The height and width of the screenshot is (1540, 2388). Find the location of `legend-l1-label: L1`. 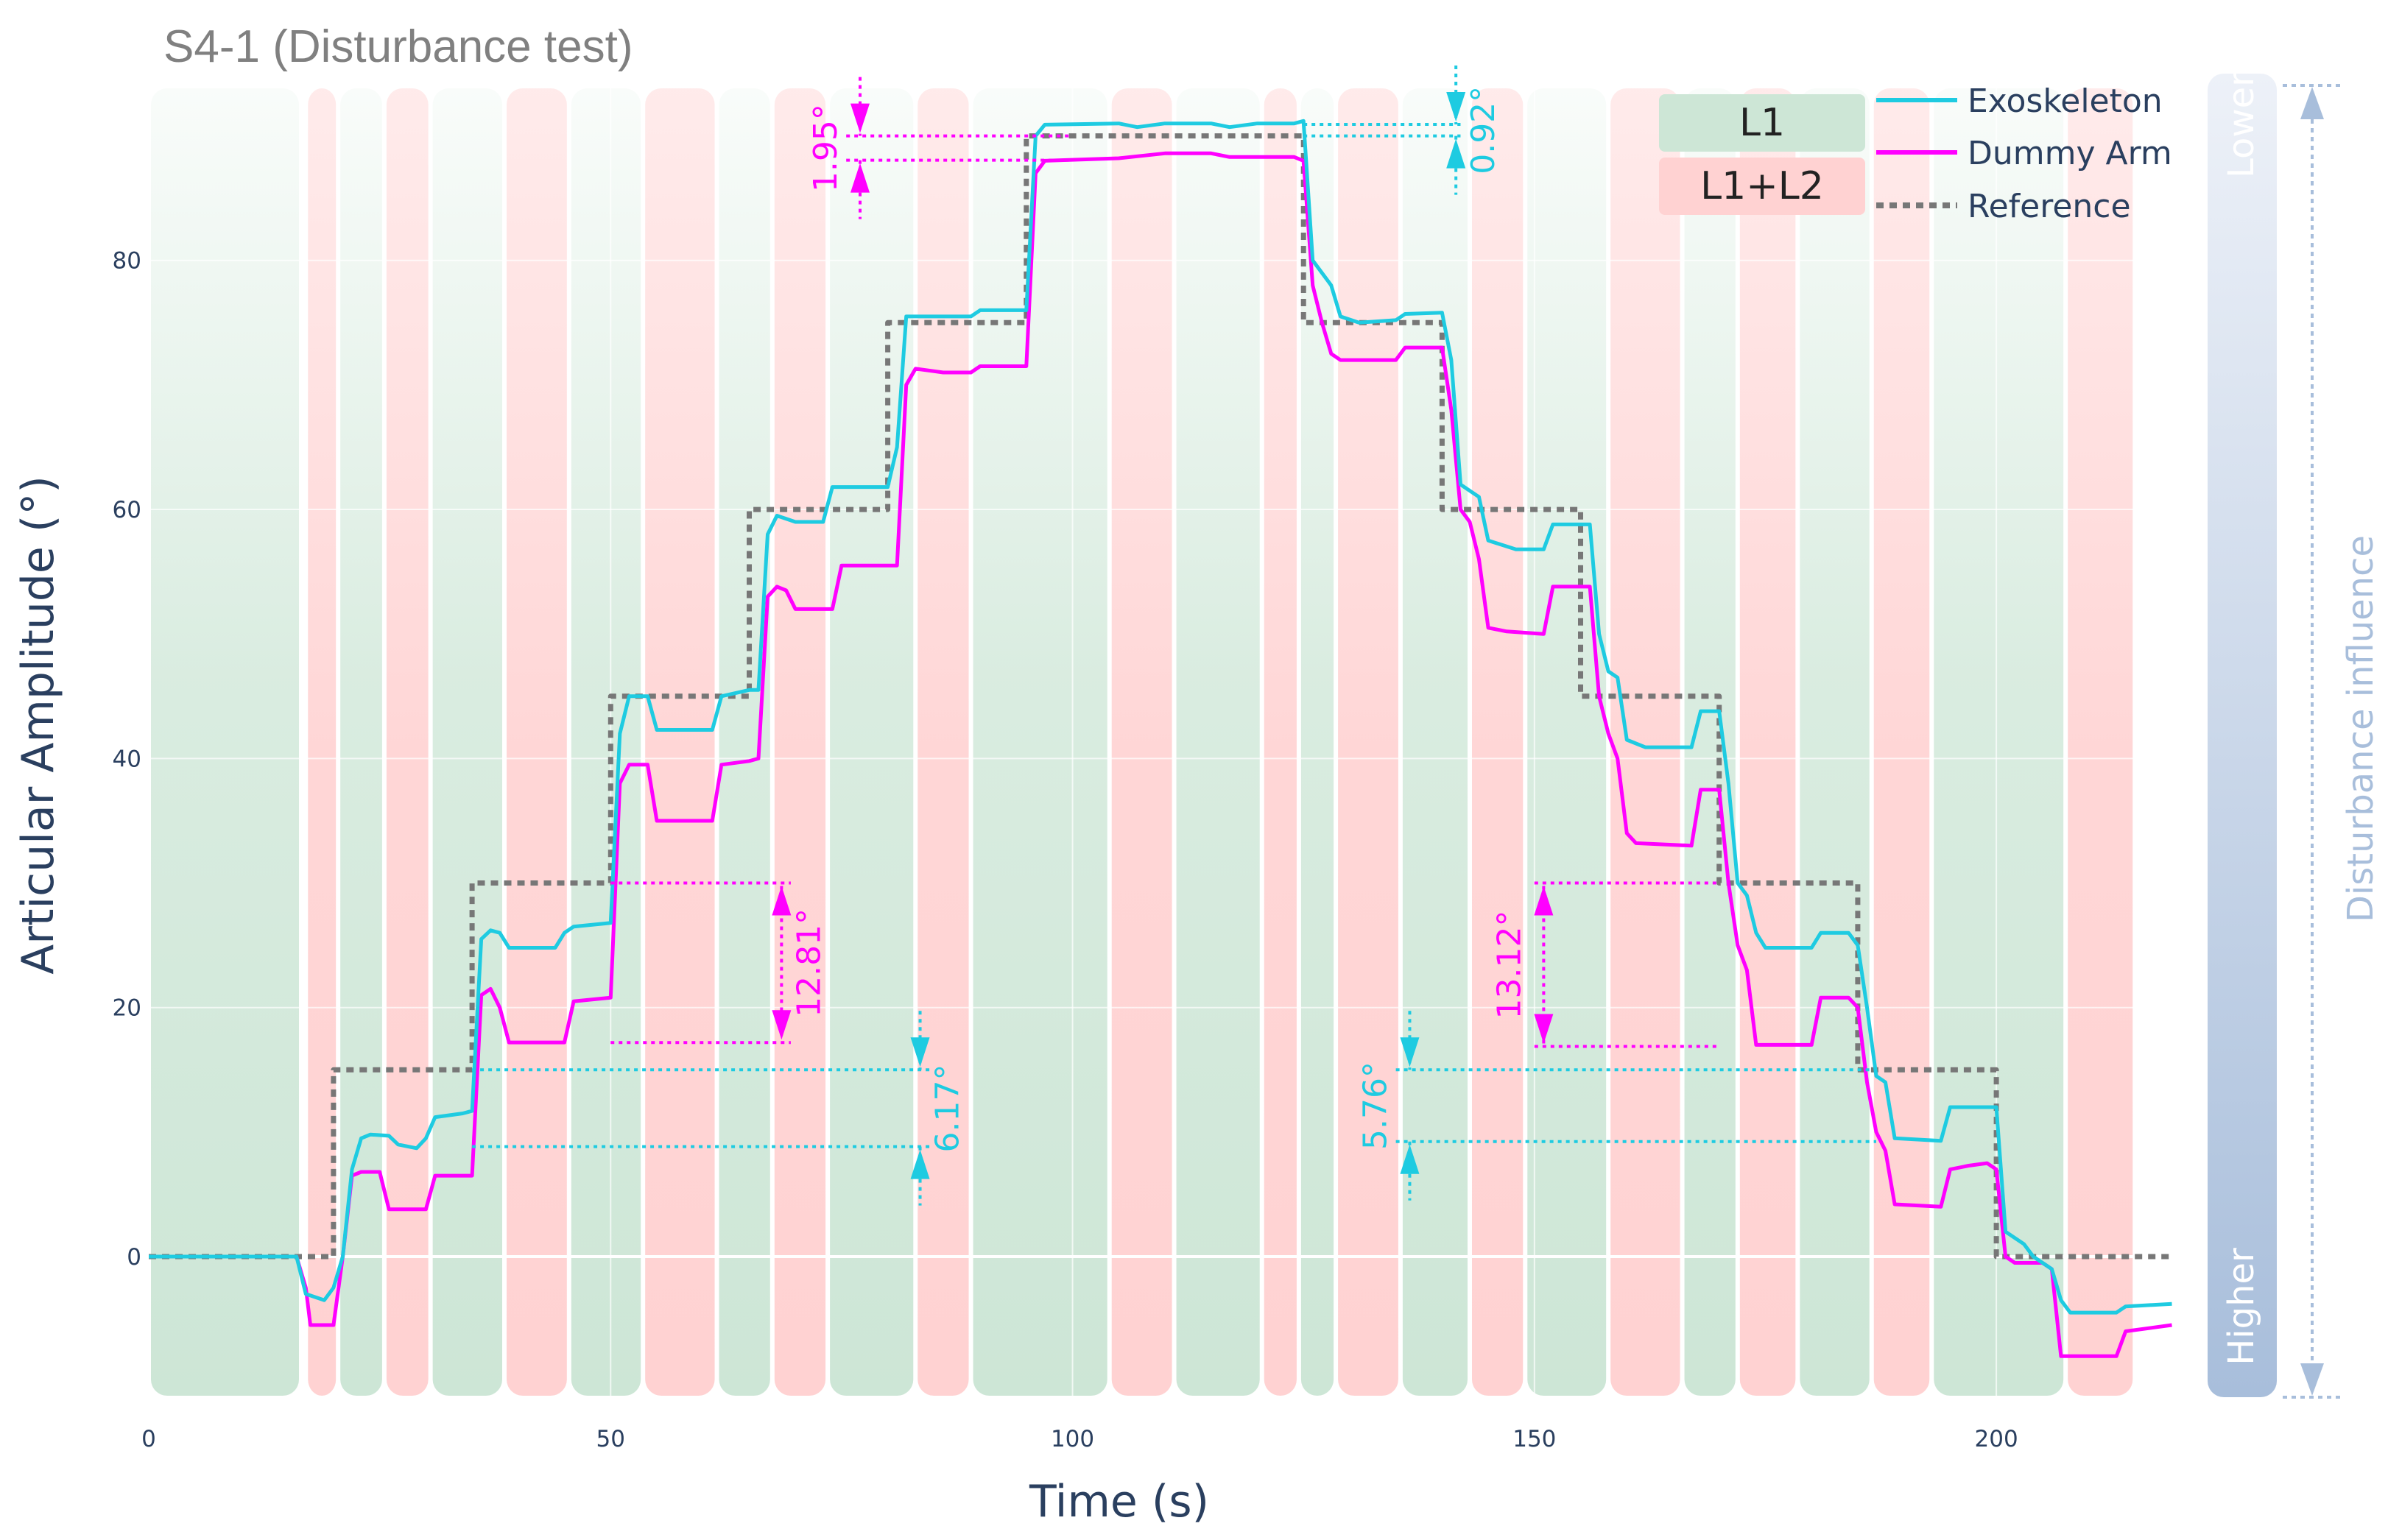

legend-l1-label: L1 is located at coordinates (1762, 123).